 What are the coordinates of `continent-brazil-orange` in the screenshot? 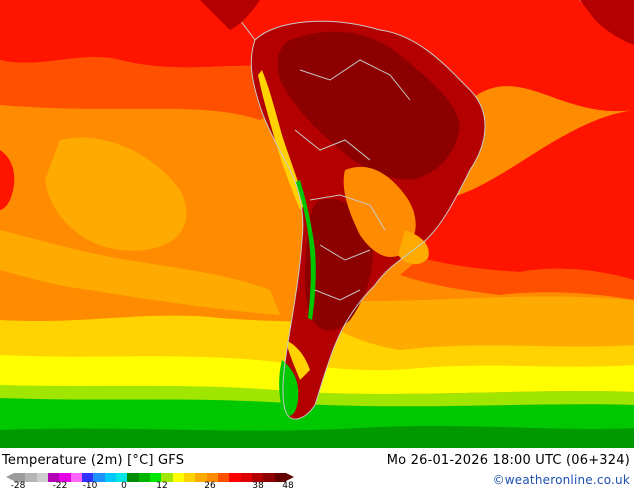 It's located at (379, 212).